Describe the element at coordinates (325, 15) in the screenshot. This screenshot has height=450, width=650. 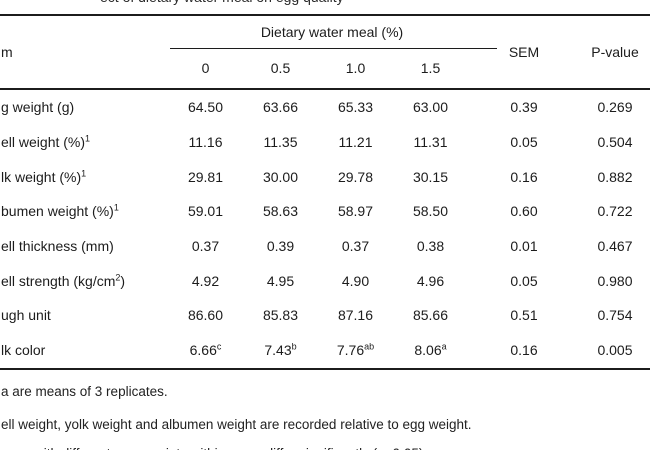
I see `table-top-rule` at that location.